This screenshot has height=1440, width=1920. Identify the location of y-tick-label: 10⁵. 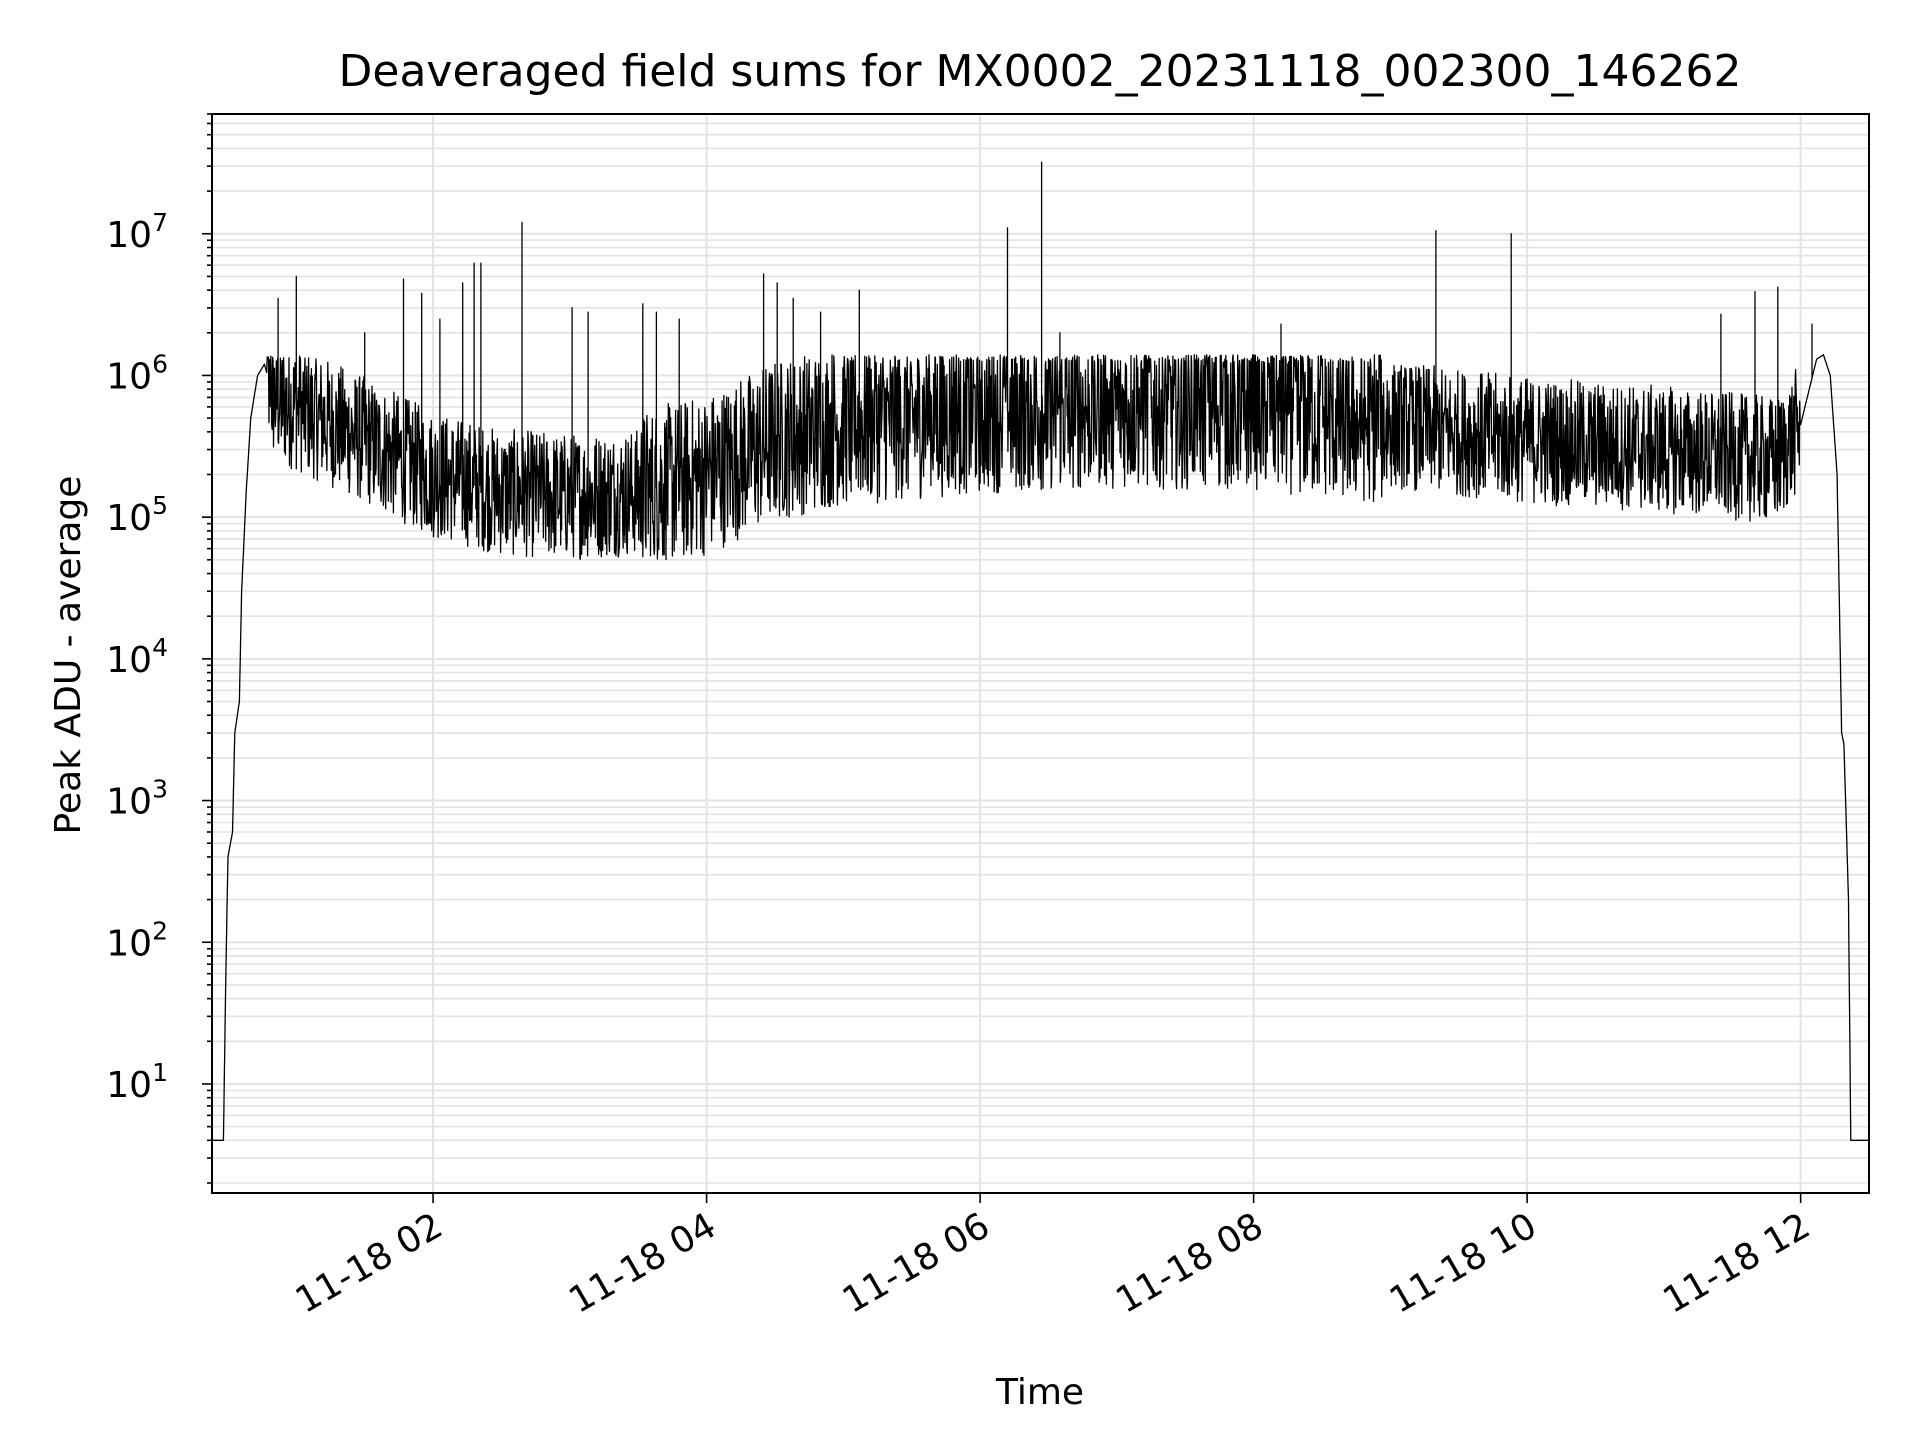
(137, 515).